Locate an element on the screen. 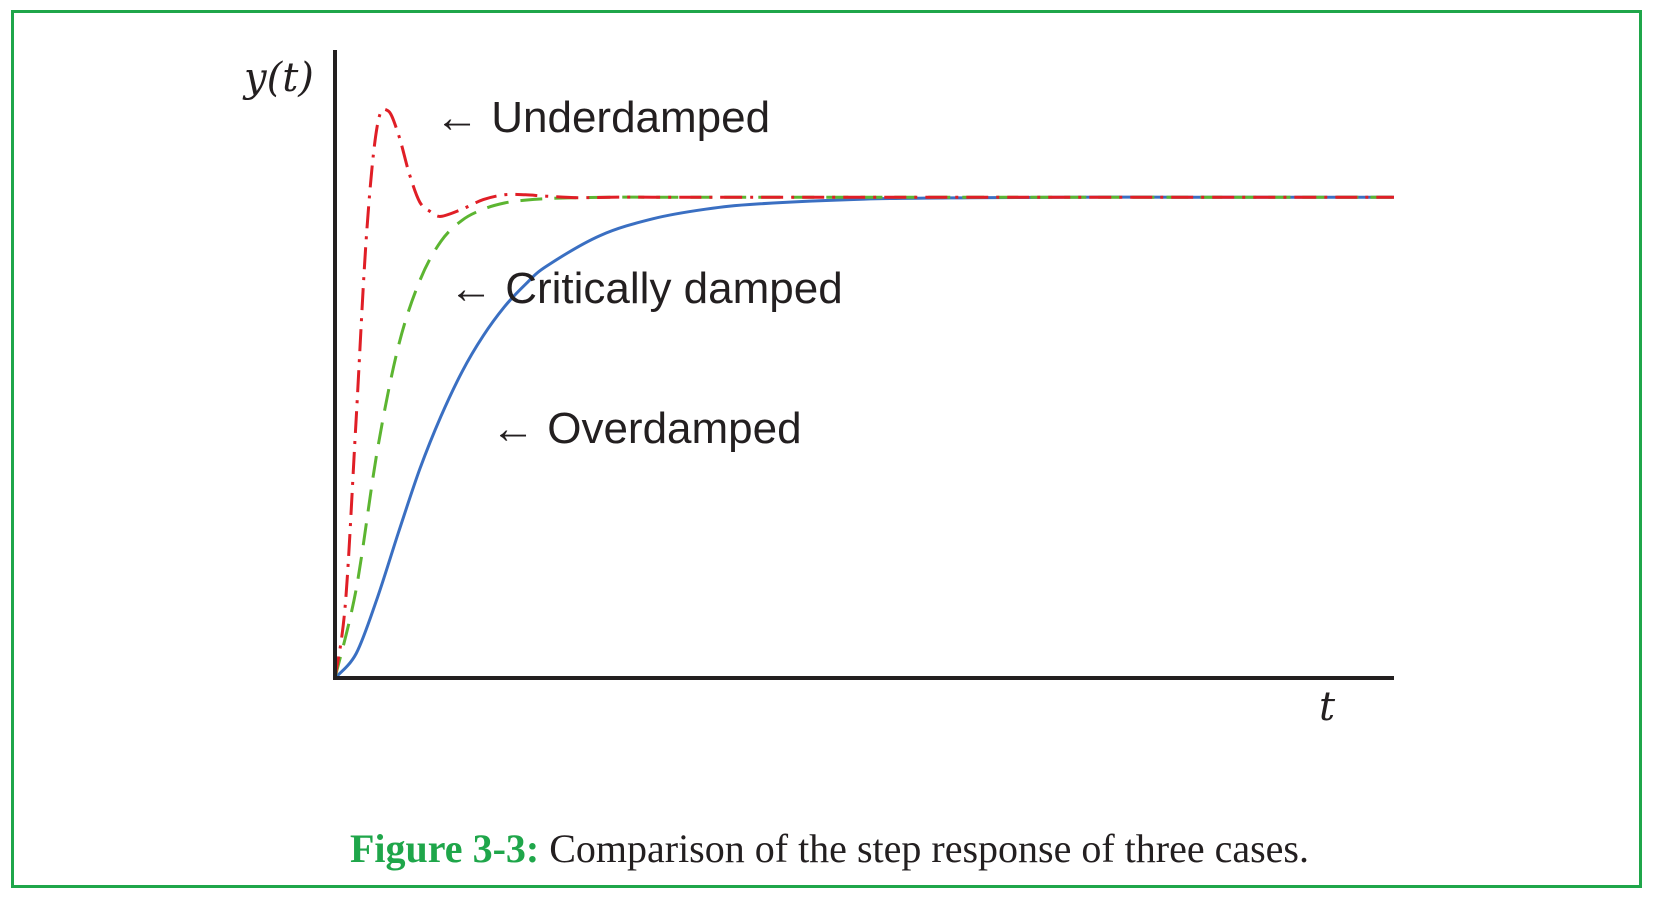 The width and height of the screenshot is (1657, 902). annotation-overdamped: ← Overdamped is located at coordinates (646, 428).